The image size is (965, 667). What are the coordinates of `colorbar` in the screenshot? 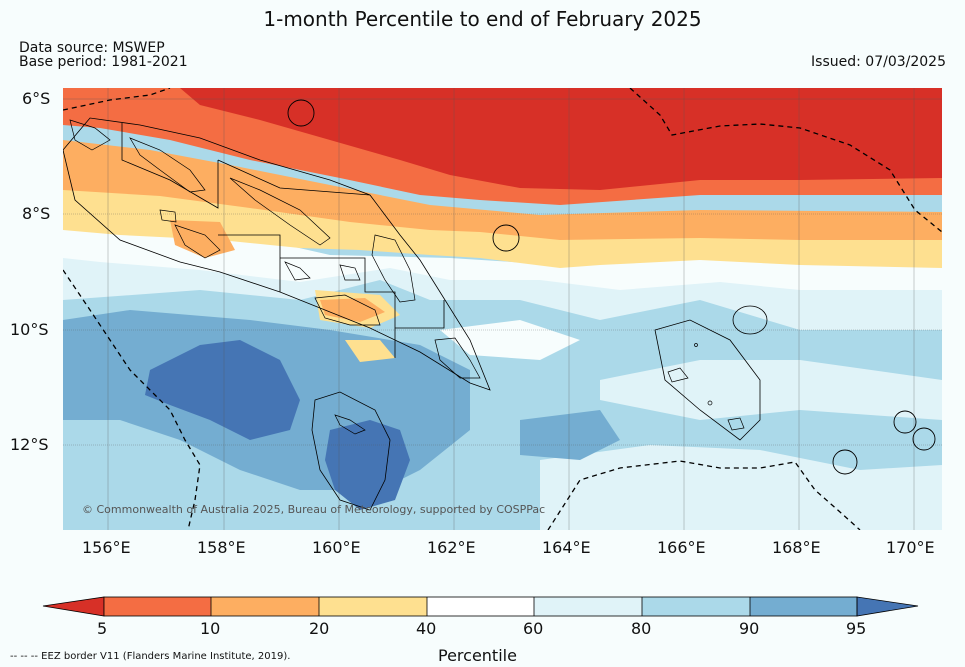 It's located at (480, 606).